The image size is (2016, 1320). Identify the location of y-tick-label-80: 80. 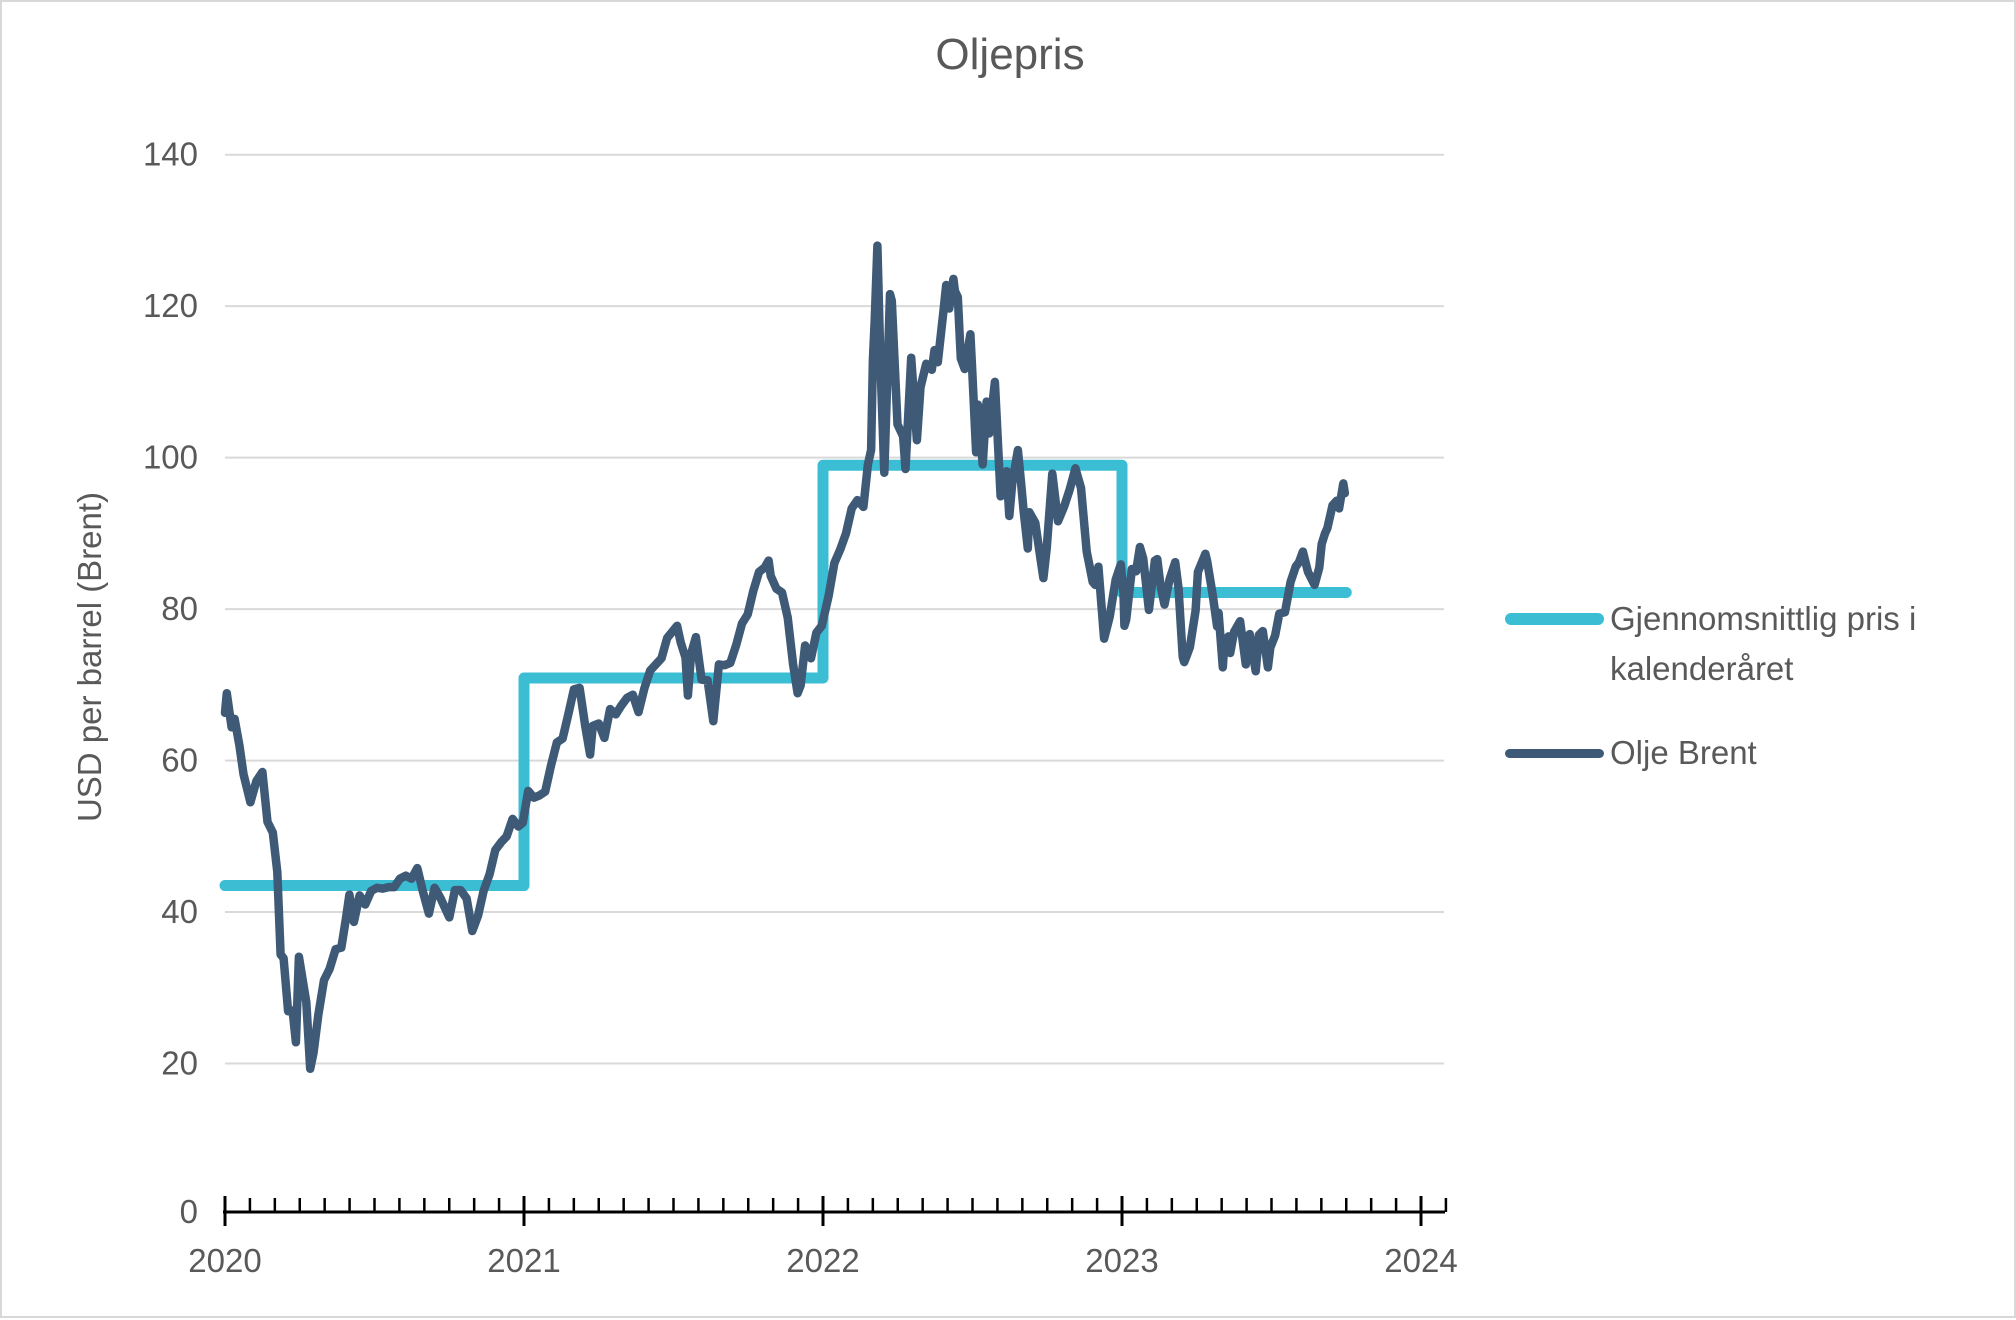
(179, 608).